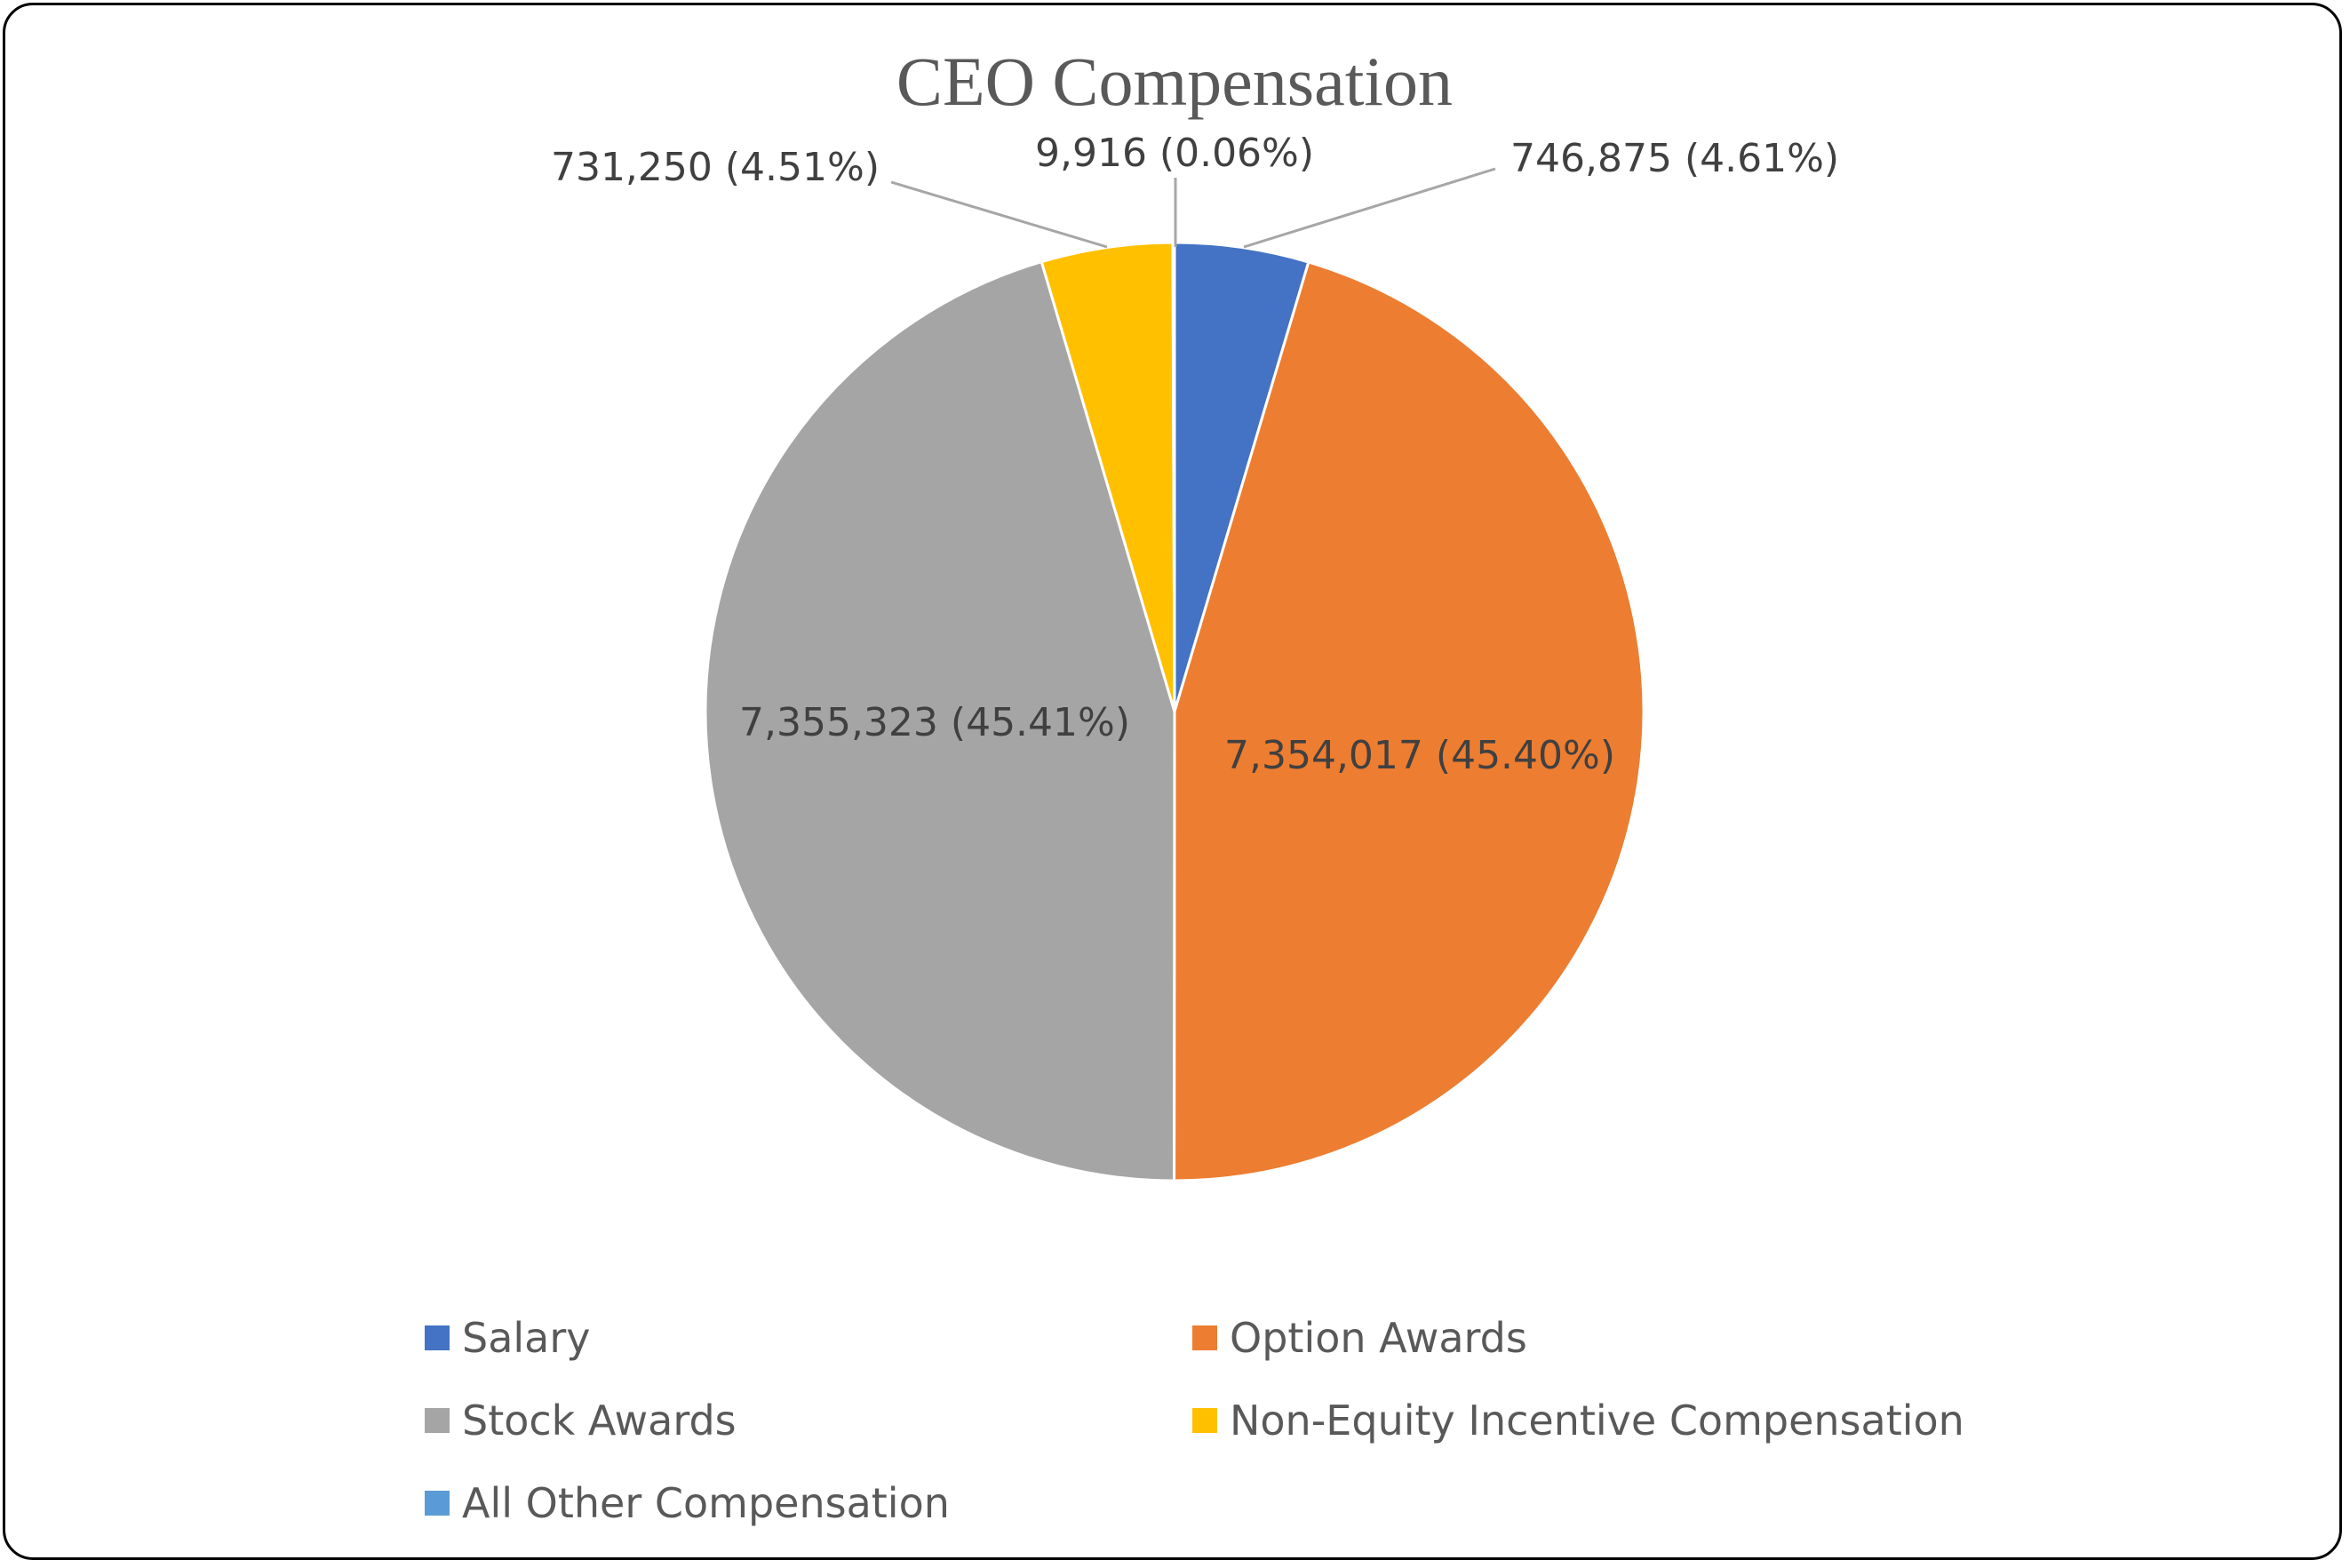 The width and height of the screenshot is (2350, 1568). I want to click on chart-title: CEO Compensation, so click(1174, 82).